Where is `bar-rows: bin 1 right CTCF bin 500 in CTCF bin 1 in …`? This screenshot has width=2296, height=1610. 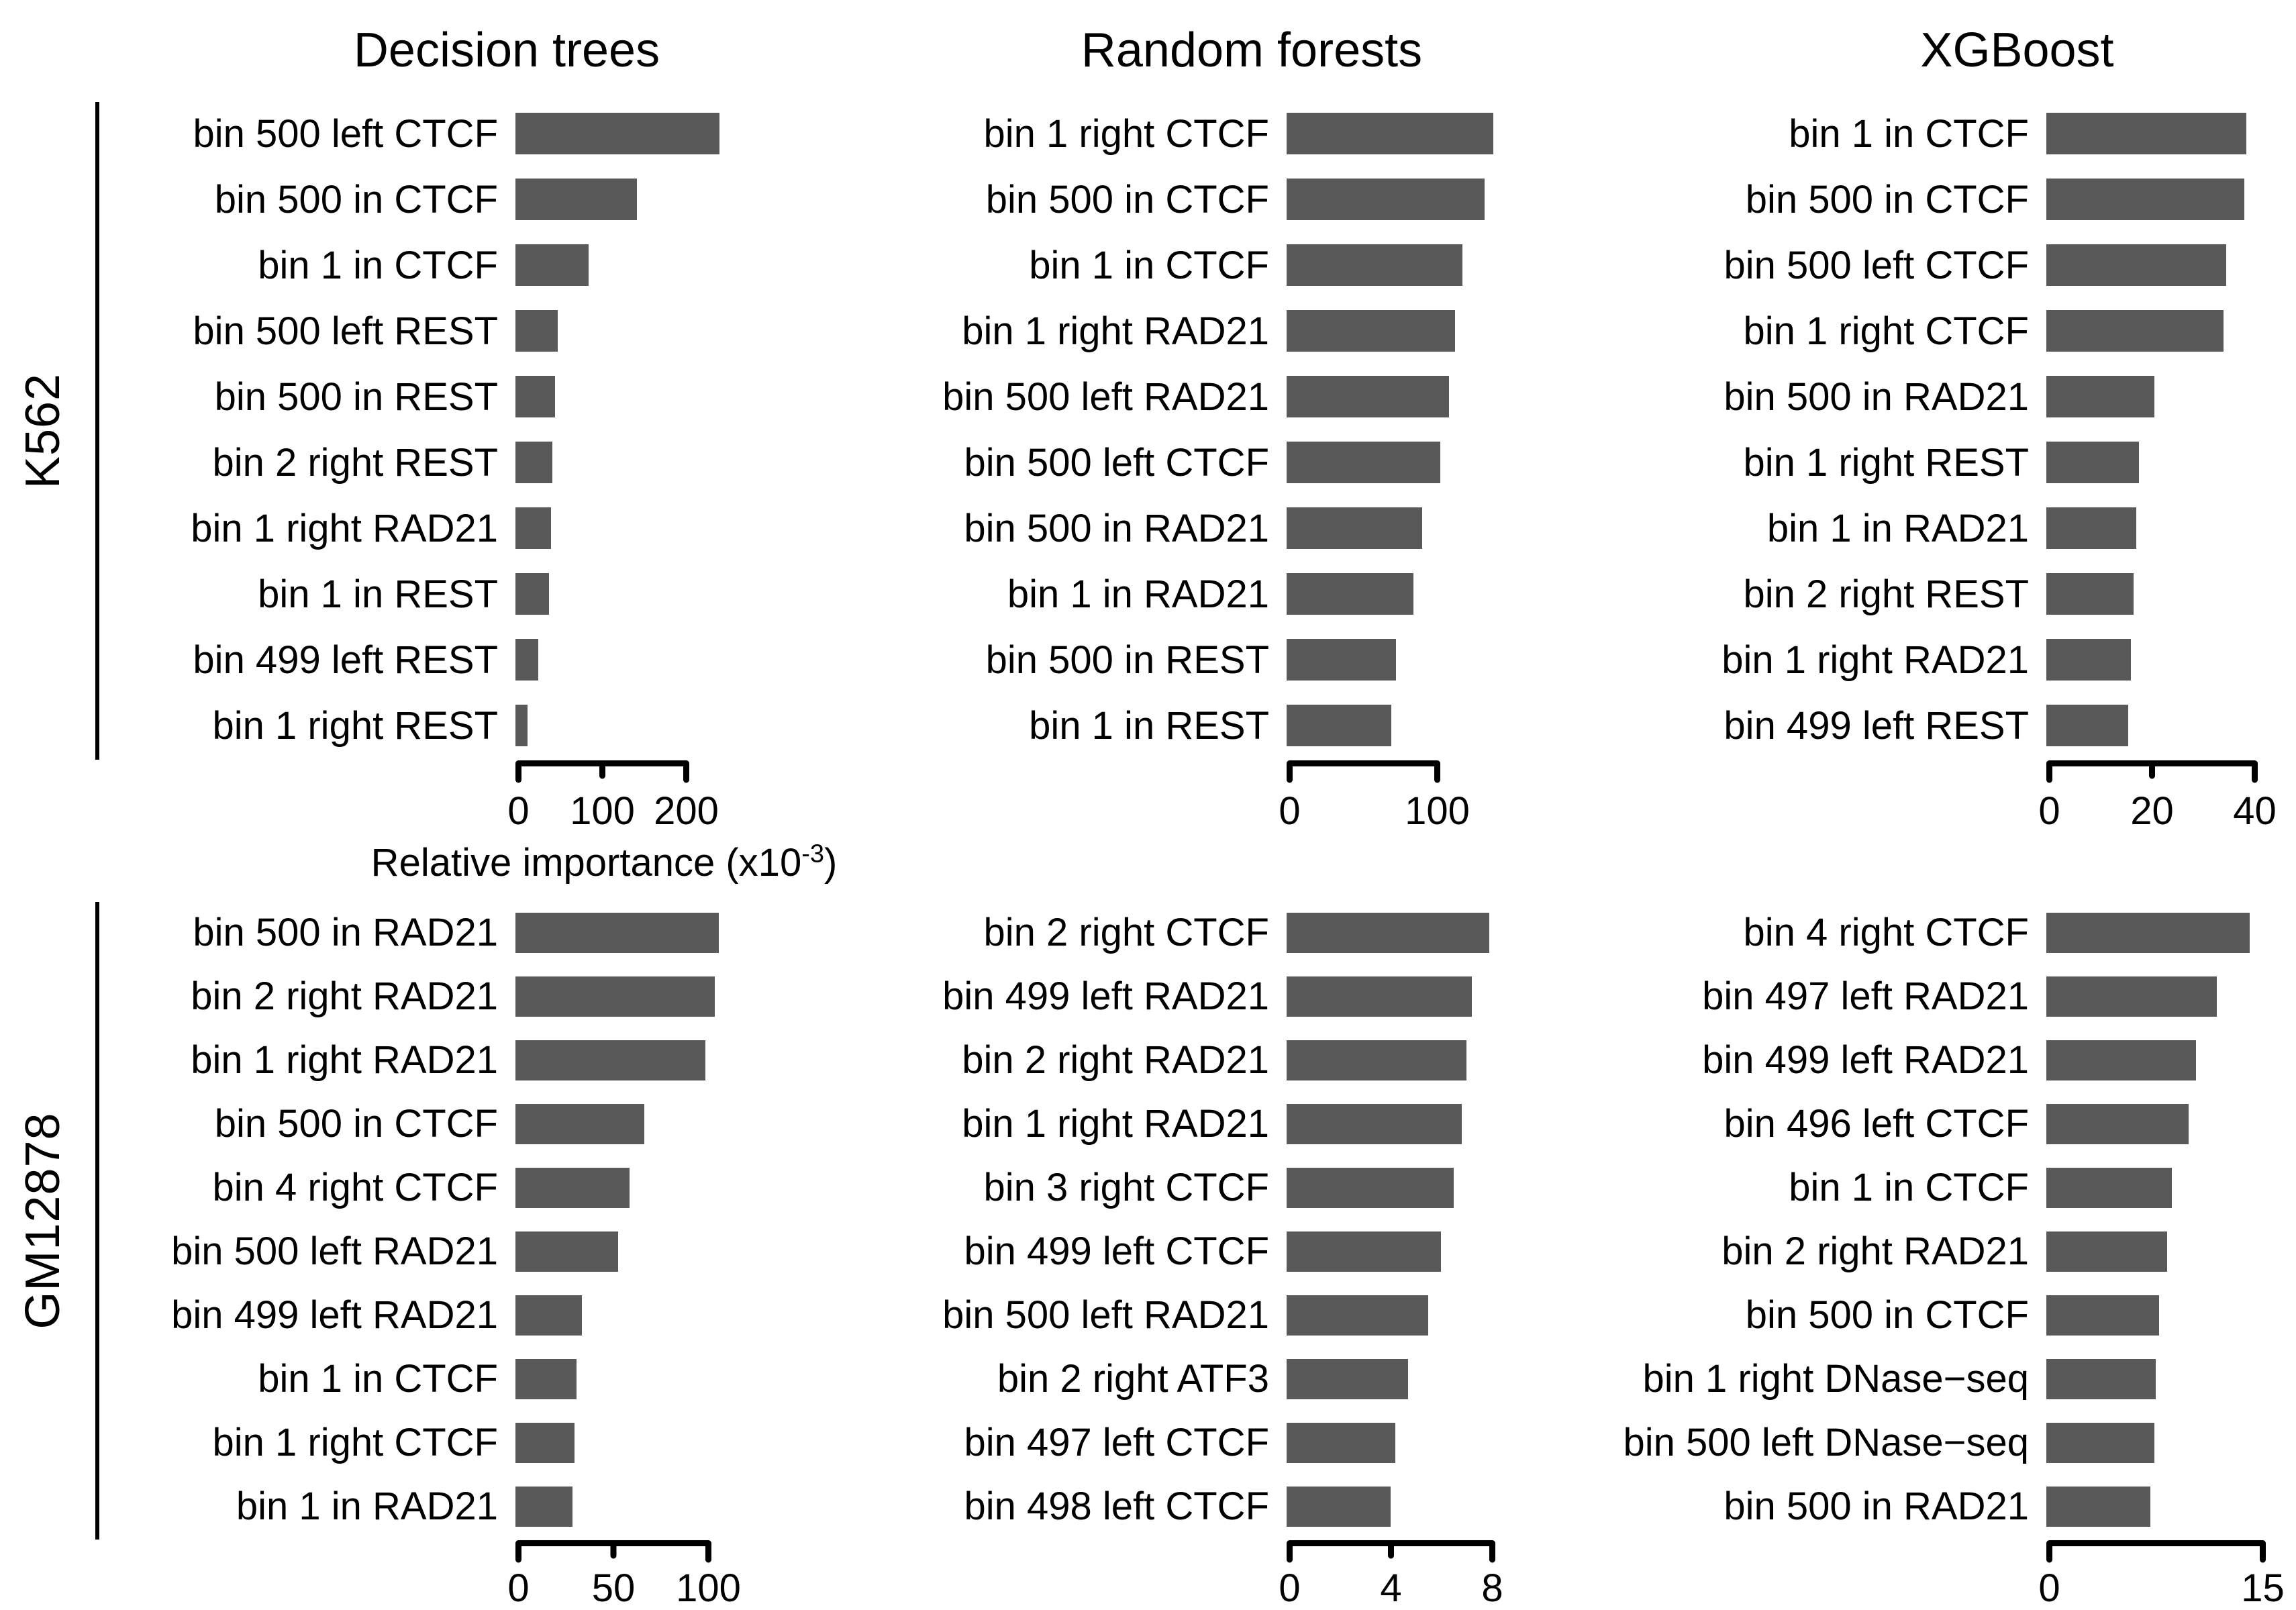 bar-rows: bin 1 right CTCF bin 500 in CTCF bin 1 in … is located at coordinates (1181, 429).